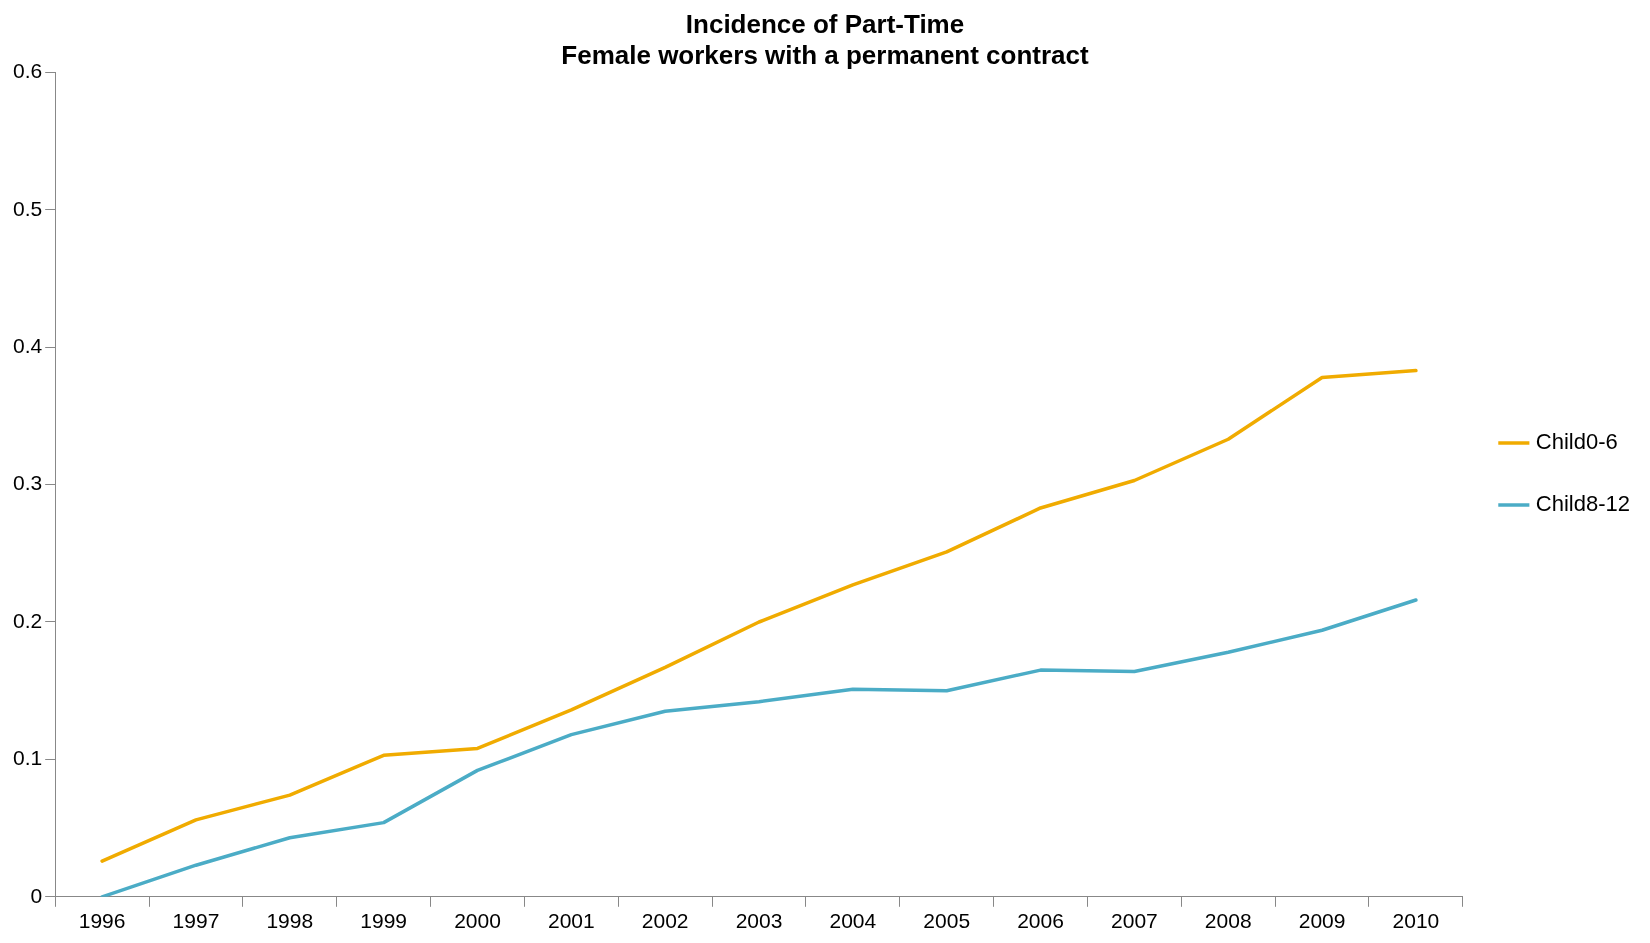  Describe the element at coordinates (102, 921) in the screenshot. I see `x-tick-label: 1996` at that location.